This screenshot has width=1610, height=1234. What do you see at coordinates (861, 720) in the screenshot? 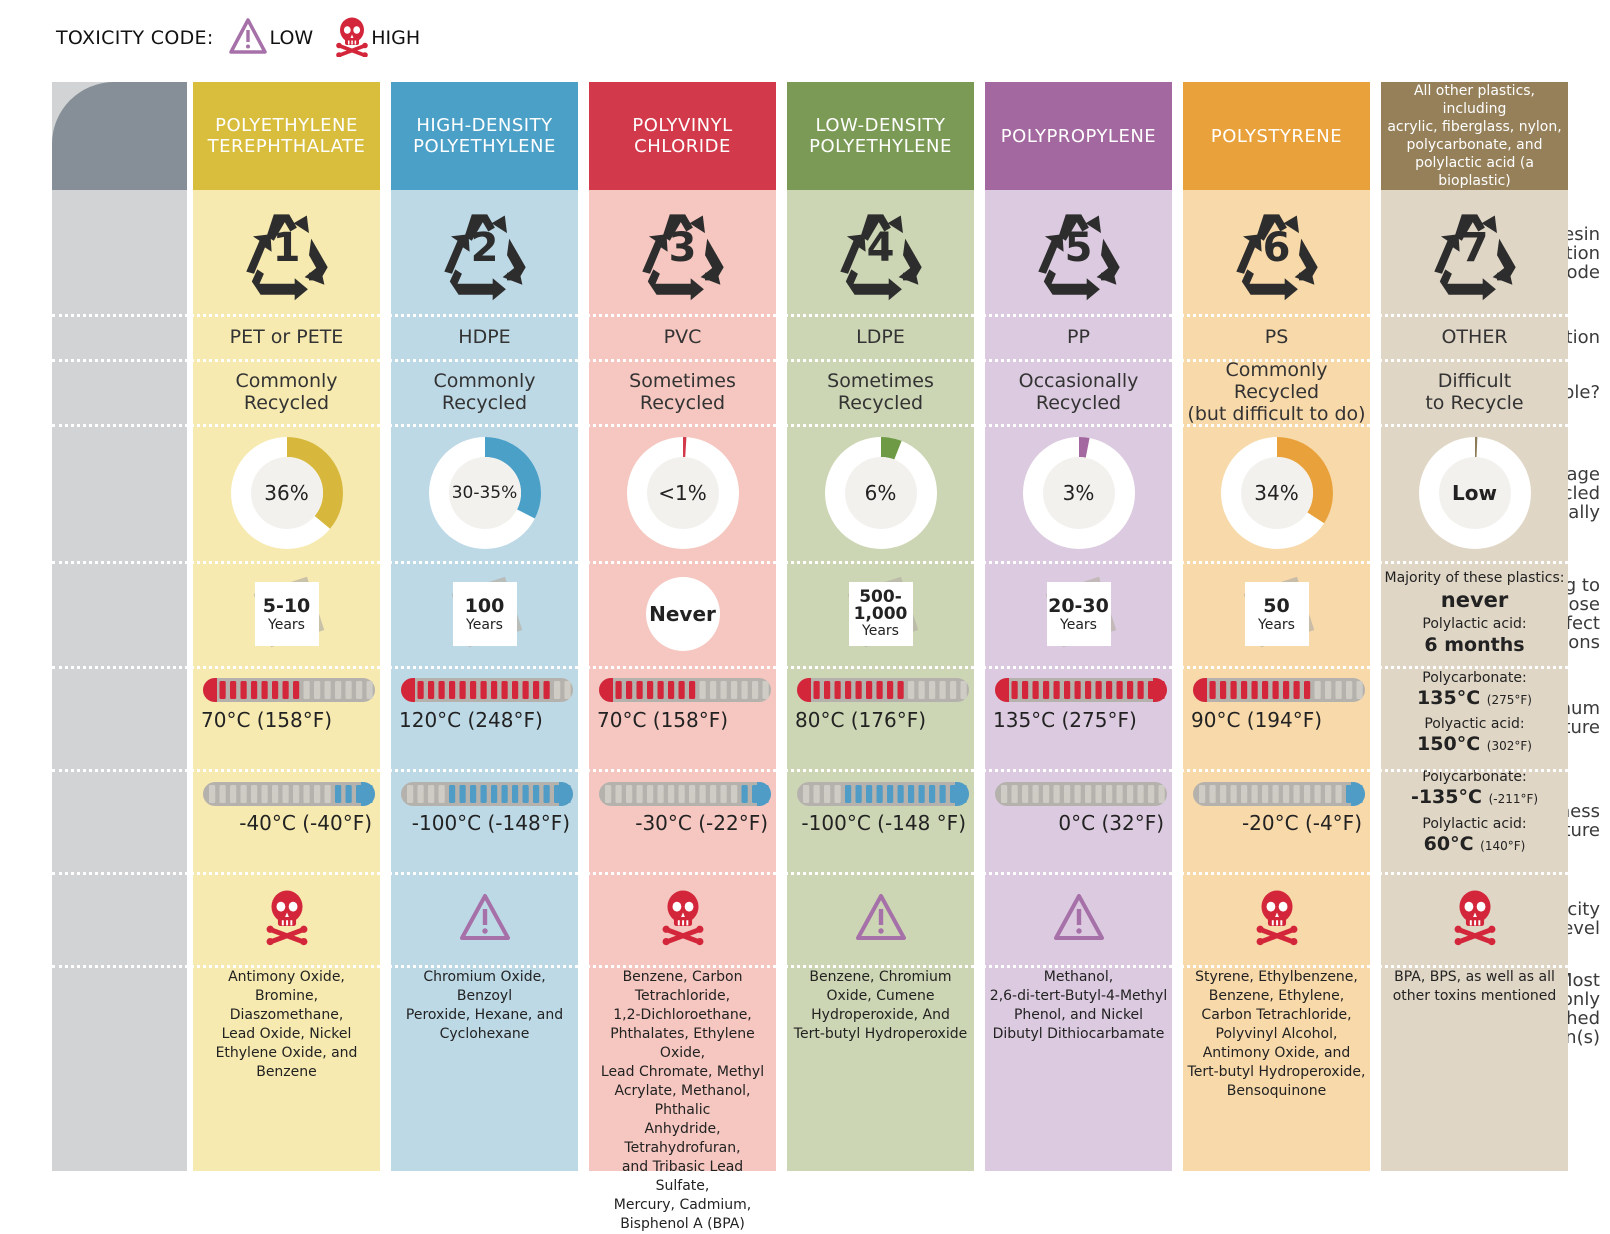
I see `max-temperature-value: 80°C (176°F)` at bounding box center [861, 720].